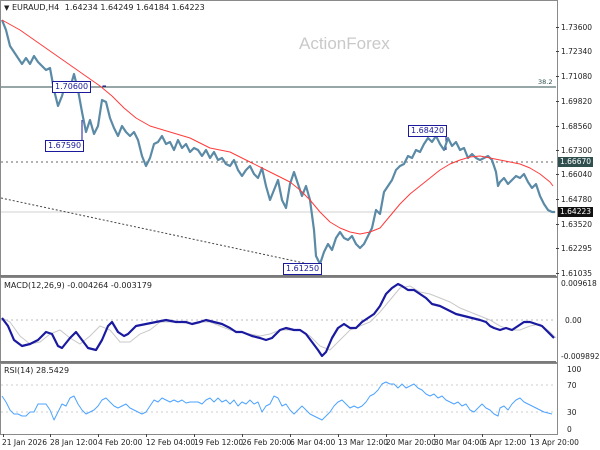 The image size is (600, 450). Describe the element at coordinates (576, 162) in the screenshot. I see `level-price-tag: 1.66670` at that location.